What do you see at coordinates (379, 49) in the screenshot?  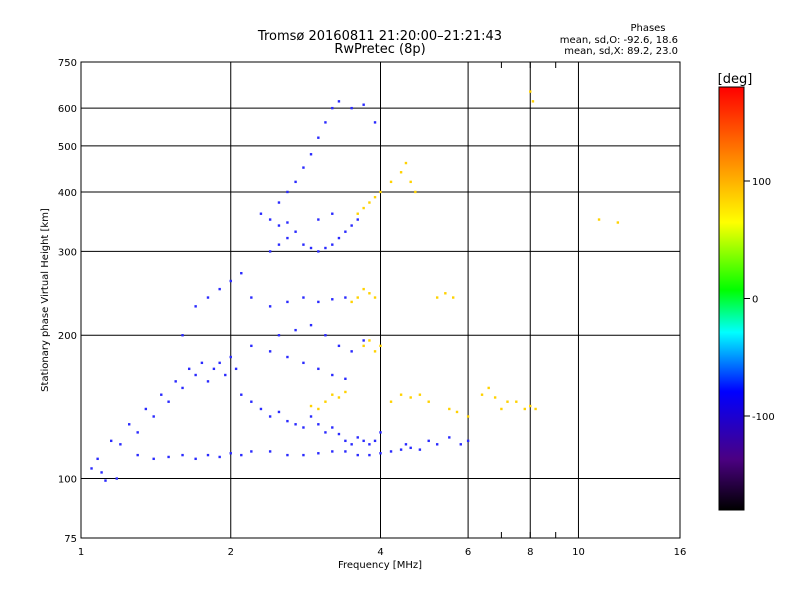 I see `chart-subtitle: RwPretec (8p)` at bounding box center [379, 49].